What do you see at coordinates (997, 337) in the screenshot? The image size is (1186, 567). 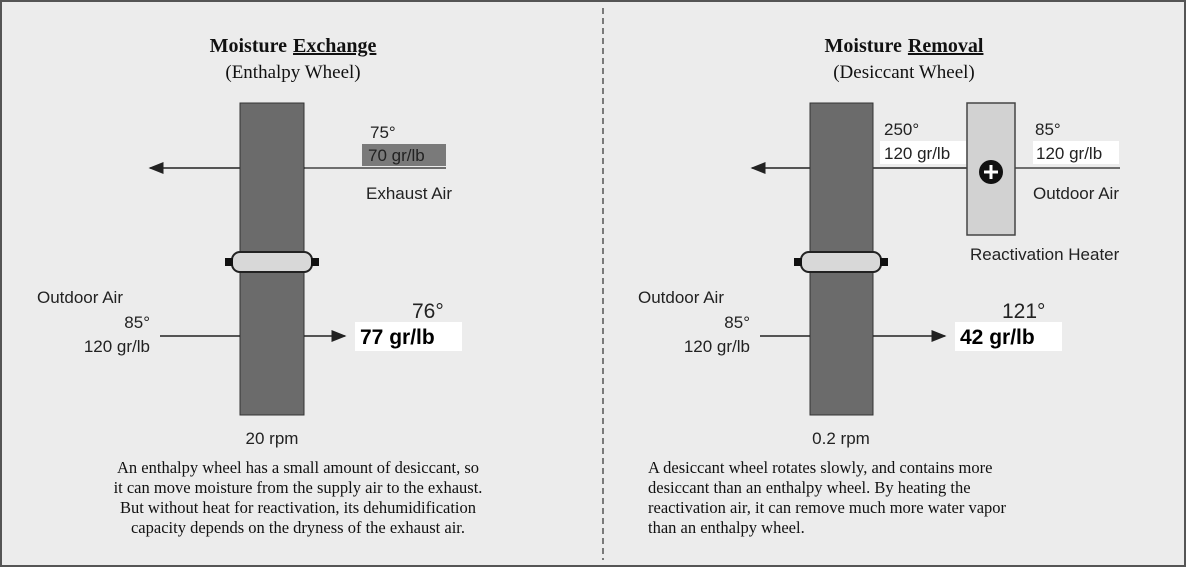 I see `supply-moisture: 42 gr/lb` at bounding box center [997, 337].